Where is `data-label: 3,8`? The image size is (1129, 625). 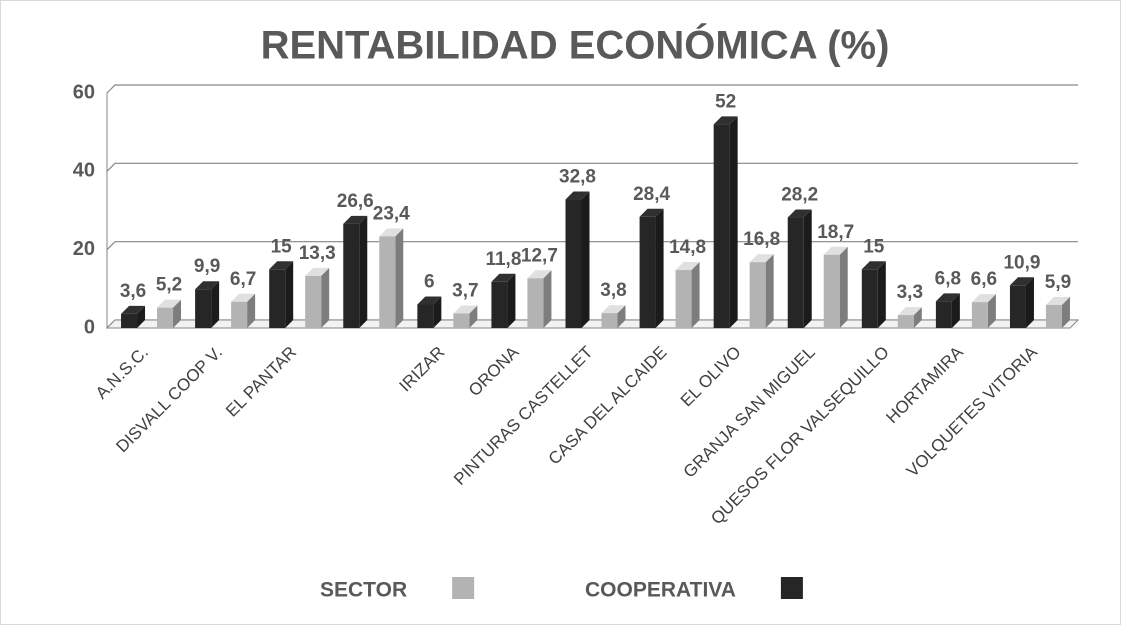 data-label: 3,8 is located at coordinates (613, 290).